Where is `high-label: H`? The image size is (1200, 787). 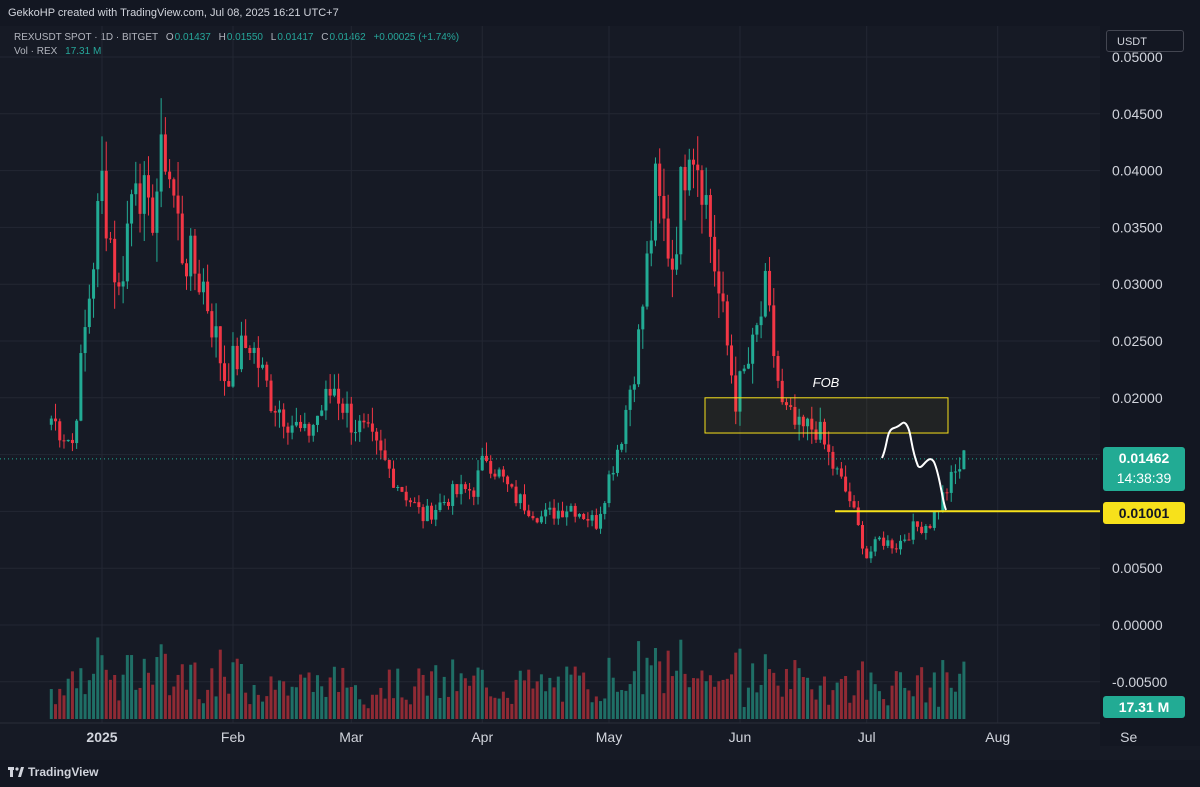
high-label: H is located at coordinates (222, 37).